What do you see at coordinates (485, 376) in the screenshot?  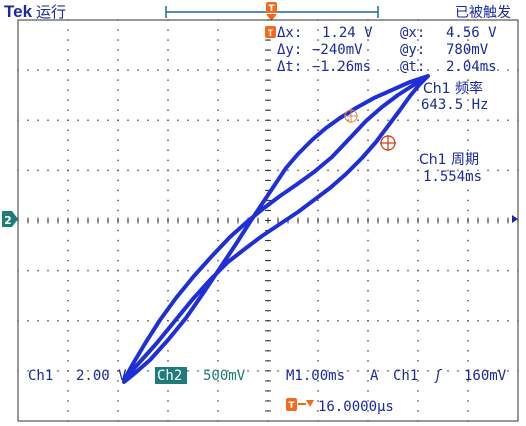 I see `trigger-level: 160mV` at bounding box center [485, 376].